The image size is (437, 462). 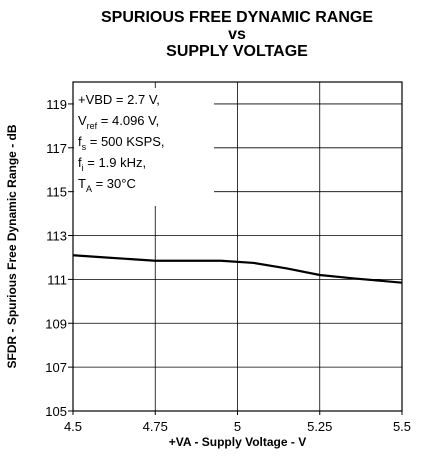 What do you see at coordinates (83, 168) in the screenshot?
I see `annotation-text: i` at bounding box center [83, 168].